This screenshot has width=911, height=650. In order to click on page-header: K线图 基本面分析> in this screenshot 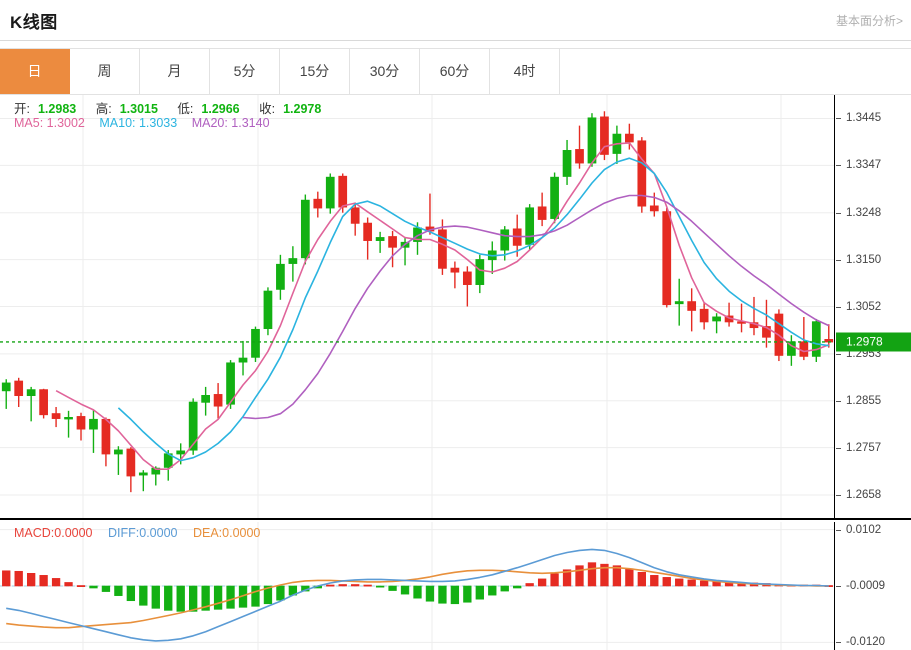, I will do `click(455, 20)`.